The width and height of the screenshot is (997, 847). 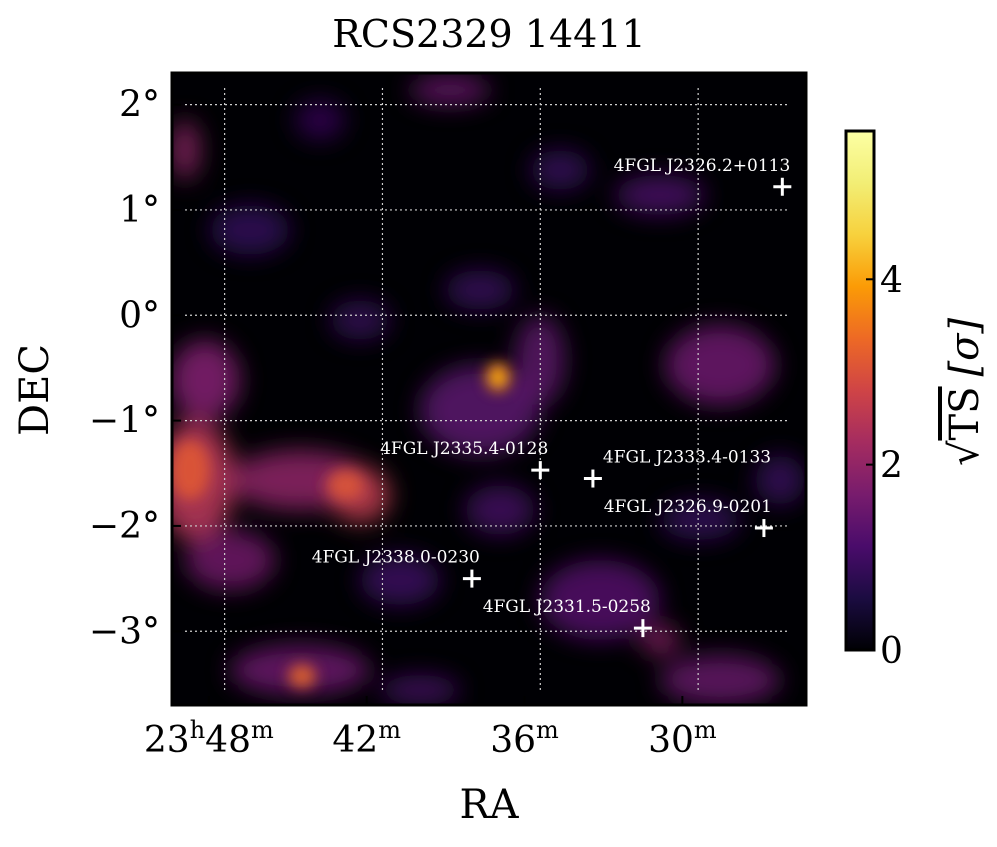 What do you see at coordinates (489, 805) in the screenshot?
I see `x-axis-label: RA` at bounding box center [489, 805].